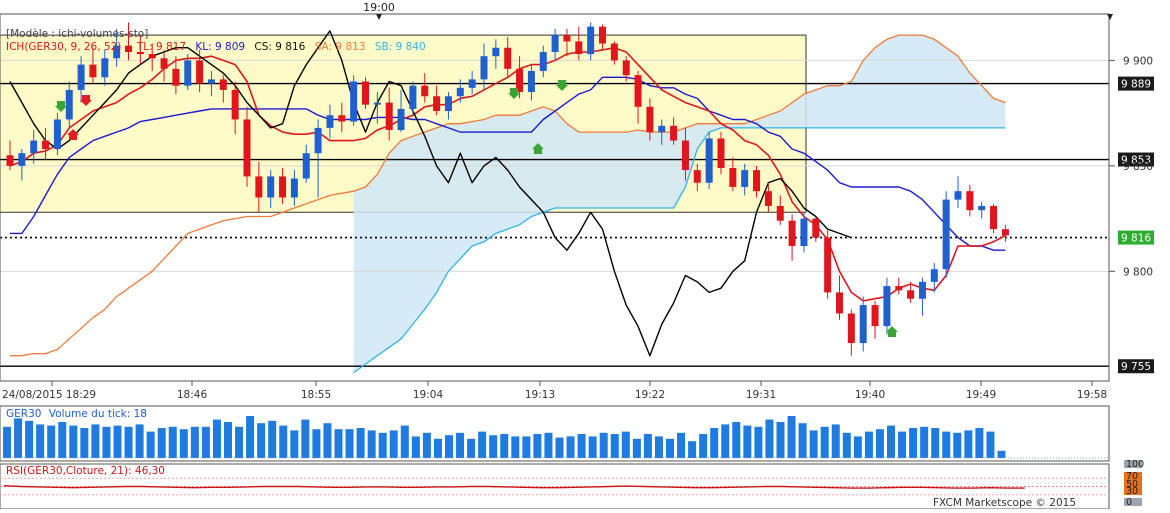 This screenshot has height=513, width=1170. I want to click on volume-series-label: GER30, so click(23, 414).